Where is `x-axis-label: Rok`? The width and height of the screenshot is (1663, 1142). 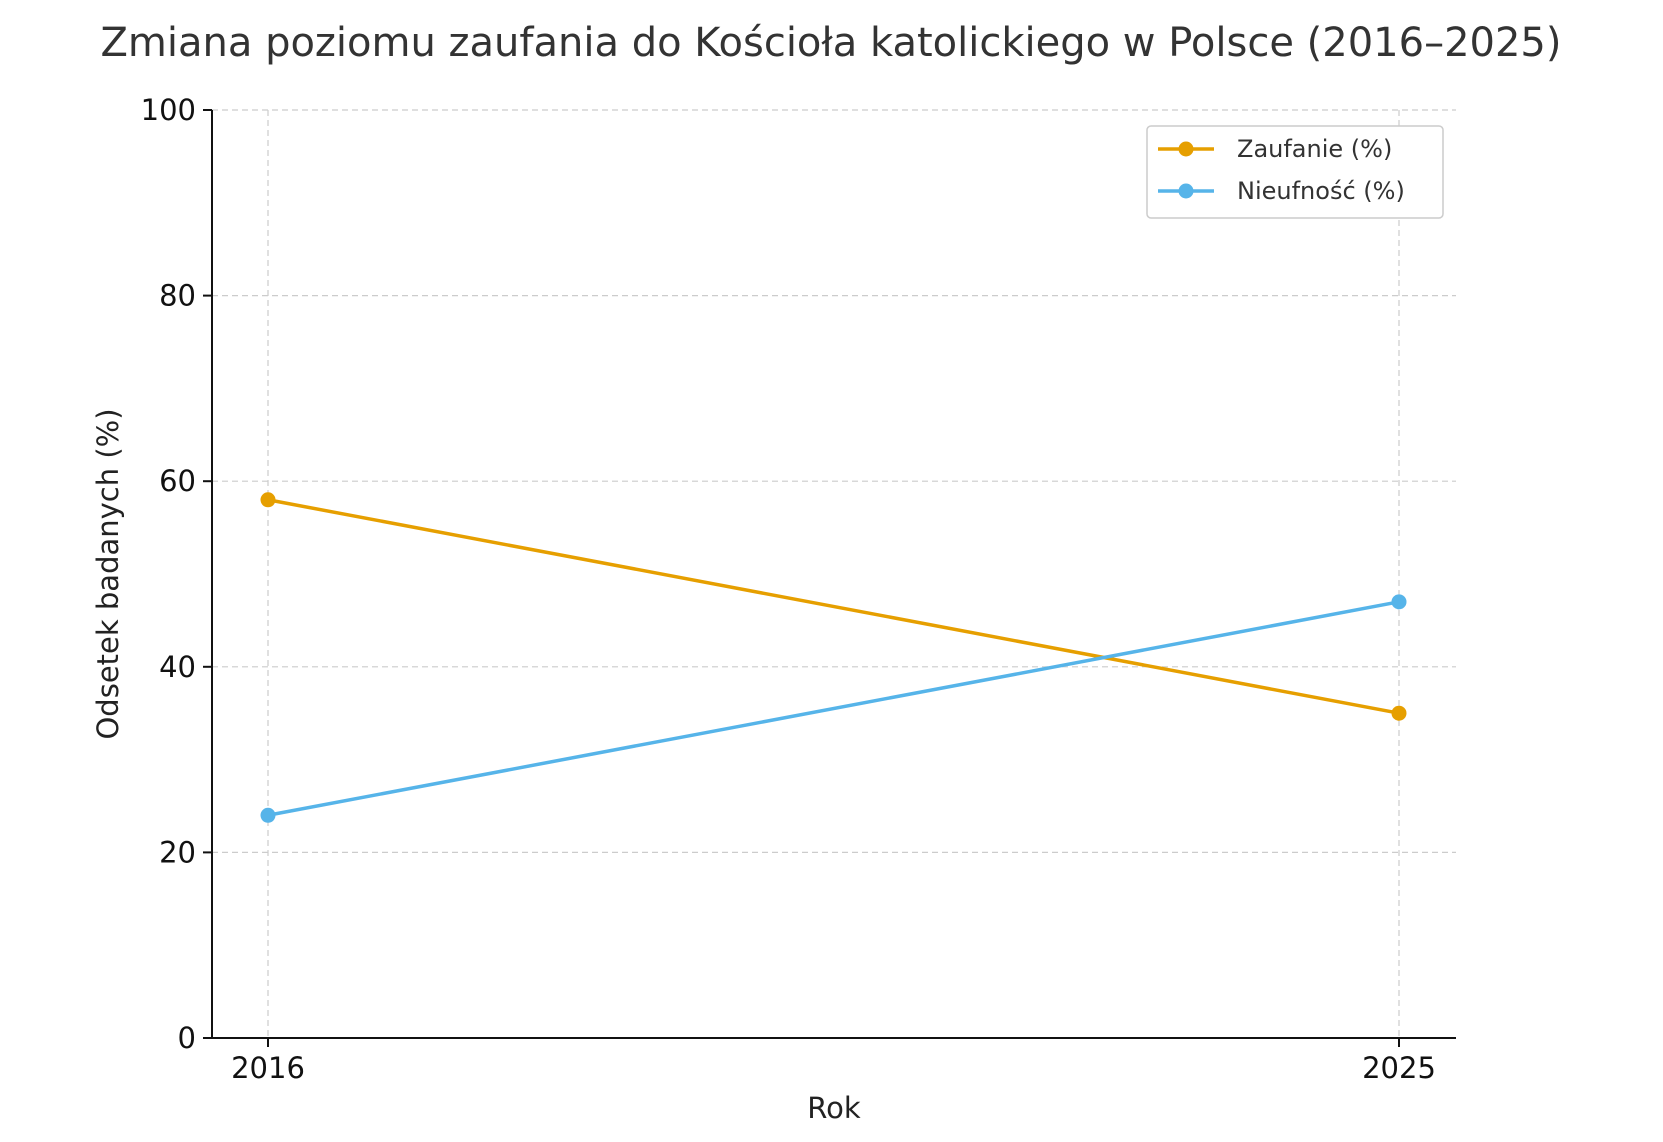
x-axis-label: Rok is located at coordinates (834, 1108).